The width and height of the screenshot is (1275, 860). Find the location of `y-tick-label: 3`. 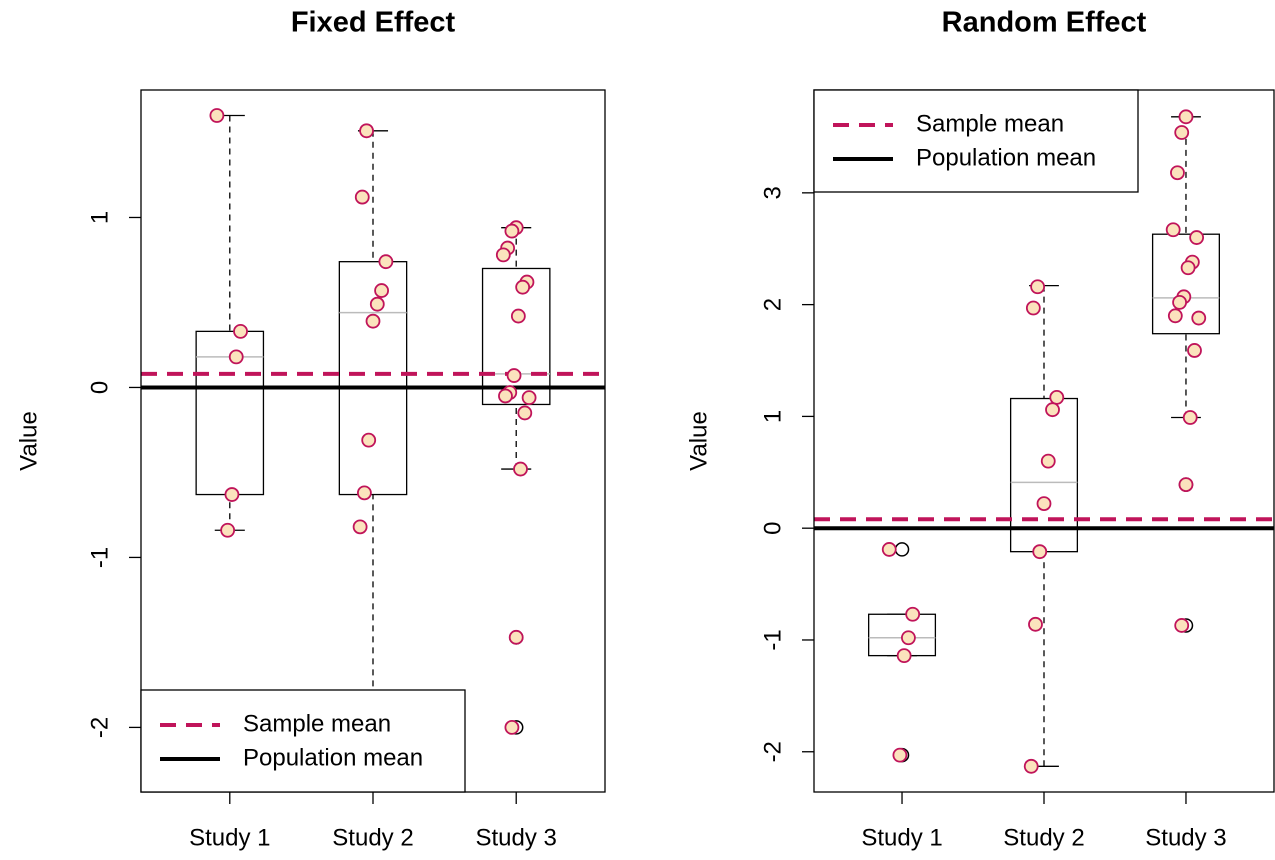

y-tick-label: 3 is located at coordinates (772, 192).